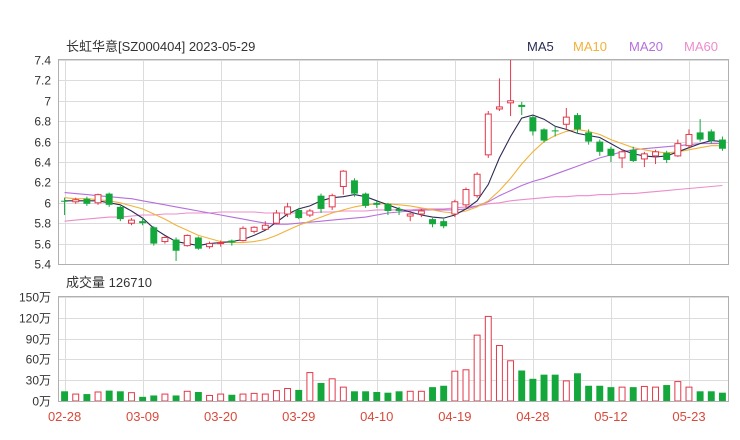  What do you see at coordinates (220, 416) in the screenshot?
I see `date-tick-label: 03-20` at bounding box center [220, 416].